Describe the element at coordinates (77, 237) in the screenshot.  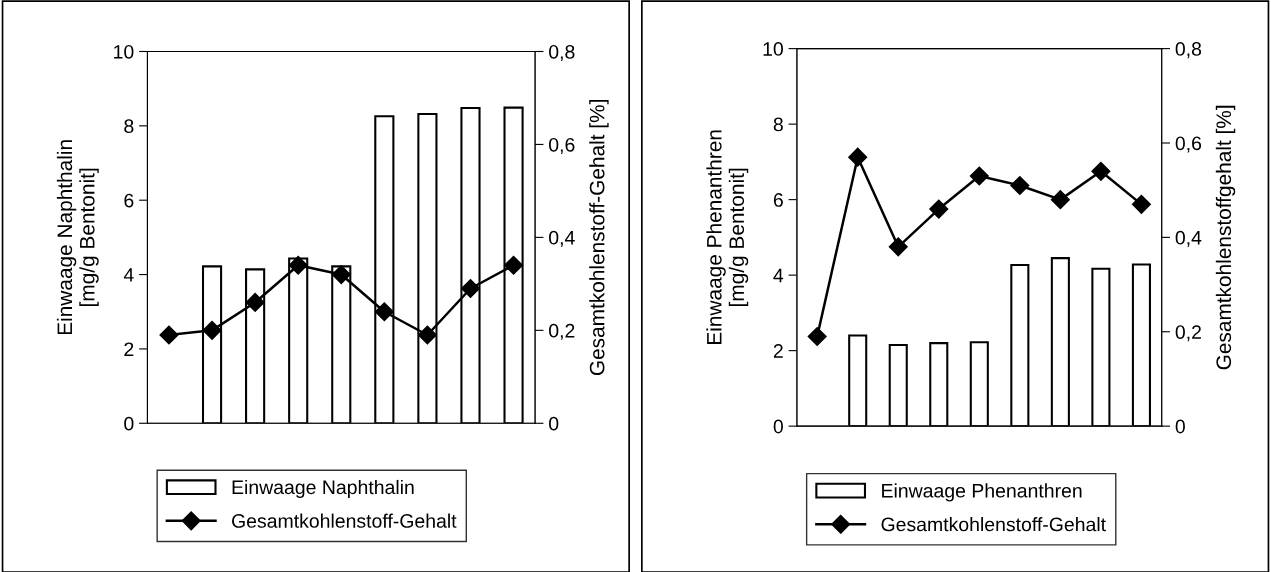
I see `y-axis-title: Einwaage Naphthalin [mg/g Bentonit]` at that location.